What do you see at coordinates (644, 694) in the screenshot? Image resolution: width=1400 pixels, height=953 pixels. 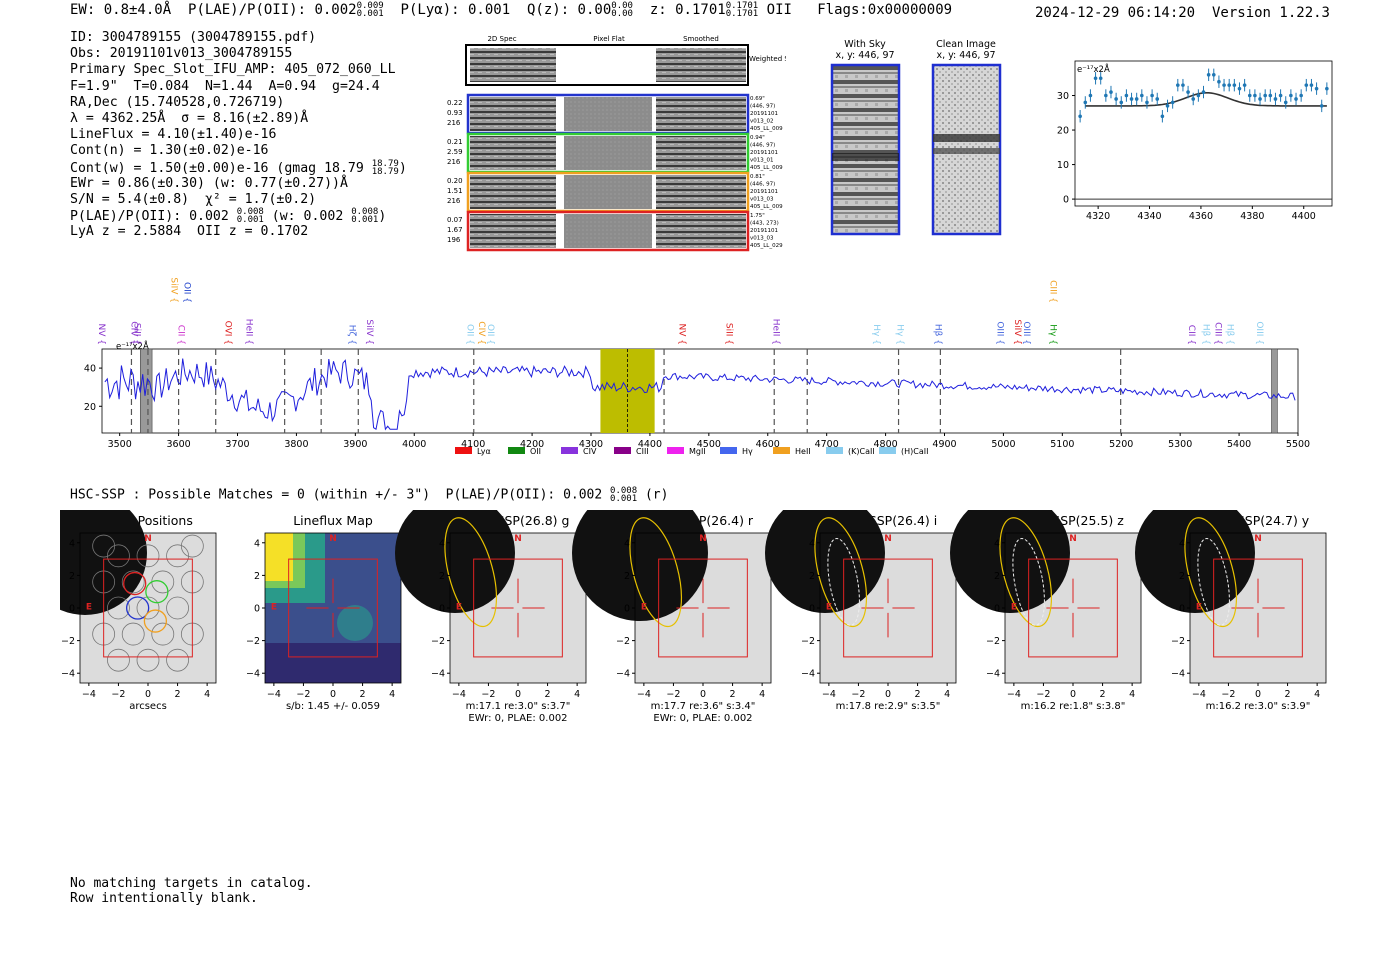 I see `thumb-xtick-label: −4` at bounding box center [644, 694].